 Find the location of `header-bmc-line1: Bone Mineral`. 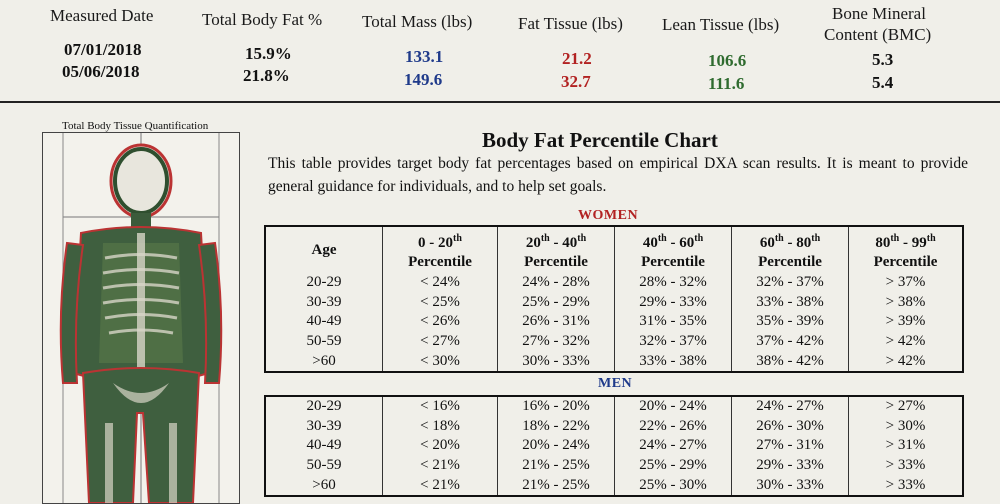

header-bmc-line1: Bone Mineral is located at coordinates (879, 13).